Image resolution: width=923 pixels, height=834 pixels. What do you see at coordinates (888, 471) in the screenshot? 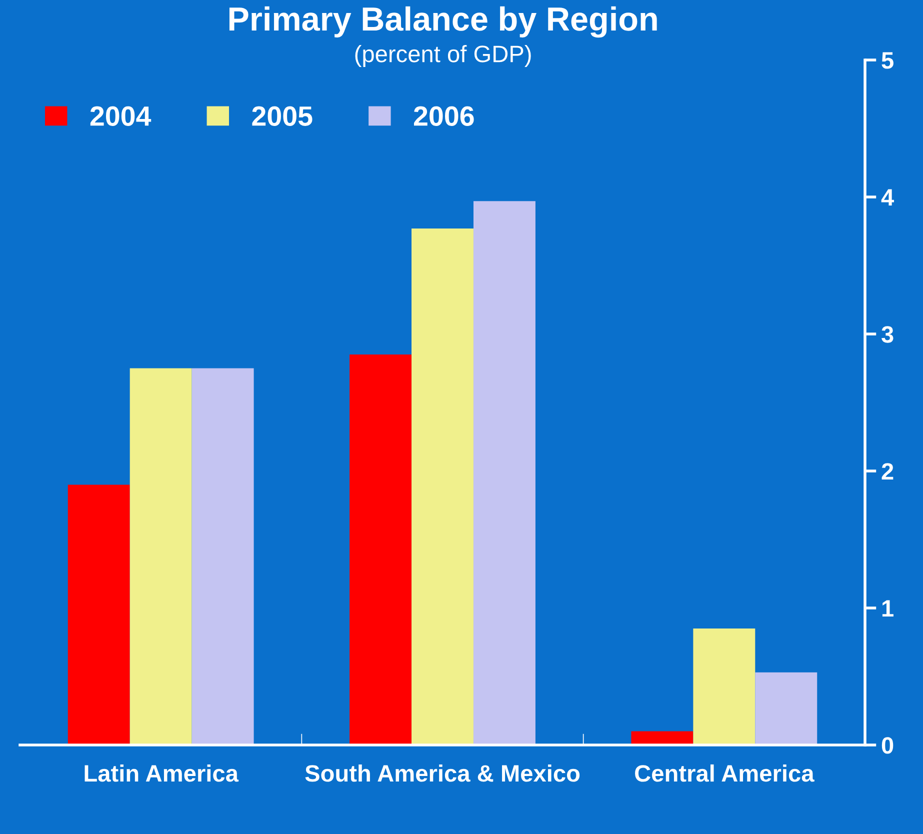
I see `y-tick-label: 2` at bounding box center [888, 471].